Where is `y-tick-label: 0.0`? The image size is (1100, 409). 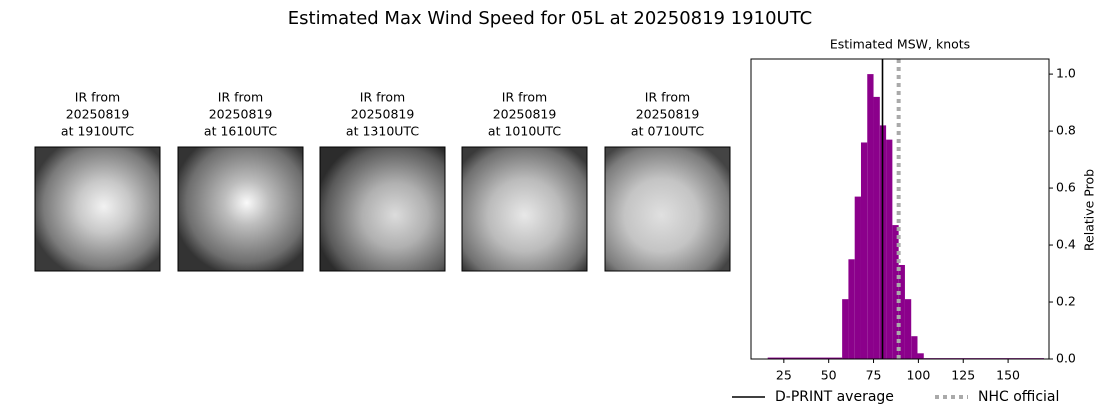
y-tick-label: 0.0 is located at coordinates (1066, 358).